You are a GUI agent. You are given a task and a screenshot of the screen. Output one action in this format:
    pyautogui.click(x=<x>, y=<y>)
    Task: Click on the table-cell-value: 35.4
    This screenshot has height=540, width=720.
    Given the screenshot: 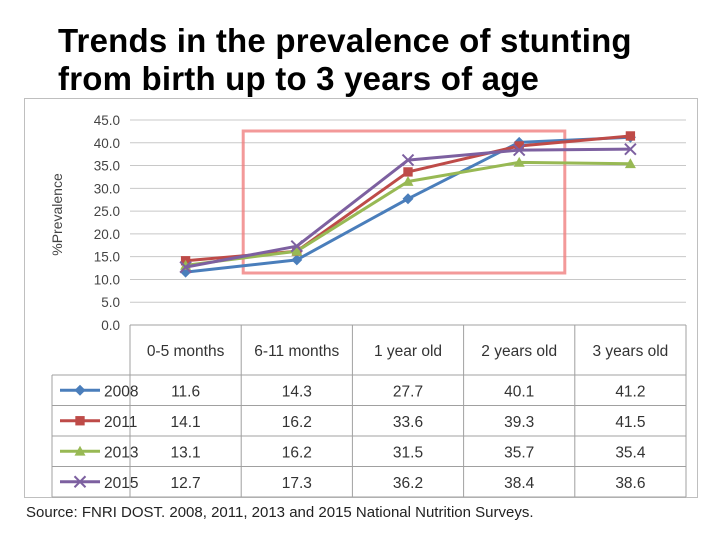 What is the action you would take?
    pyautogui.click(x=630, y=452)
    